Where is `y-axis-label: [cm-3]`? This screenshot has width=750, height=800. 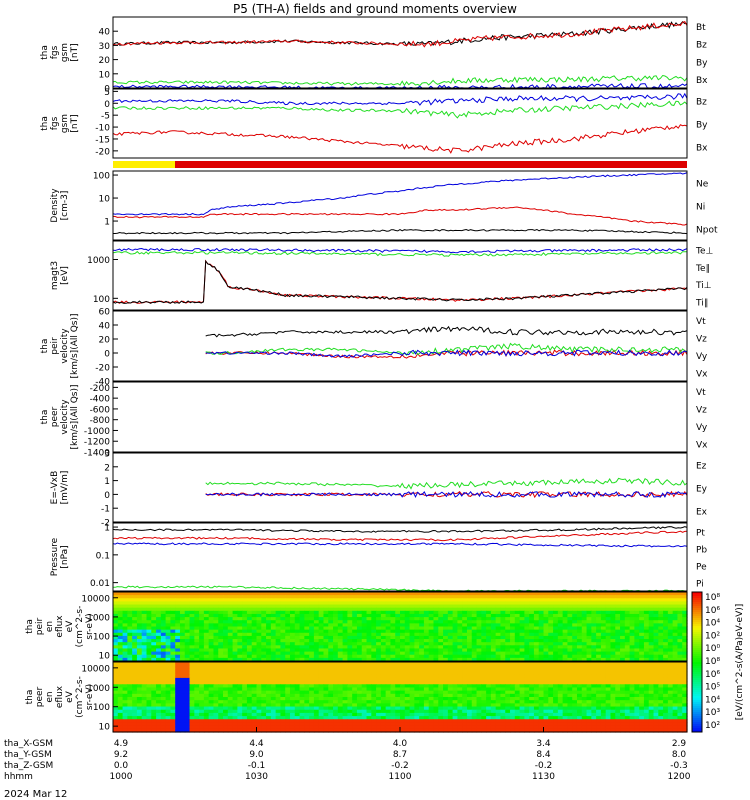 y-axis-label: [cm-3] is located at coordinates (65, 206).